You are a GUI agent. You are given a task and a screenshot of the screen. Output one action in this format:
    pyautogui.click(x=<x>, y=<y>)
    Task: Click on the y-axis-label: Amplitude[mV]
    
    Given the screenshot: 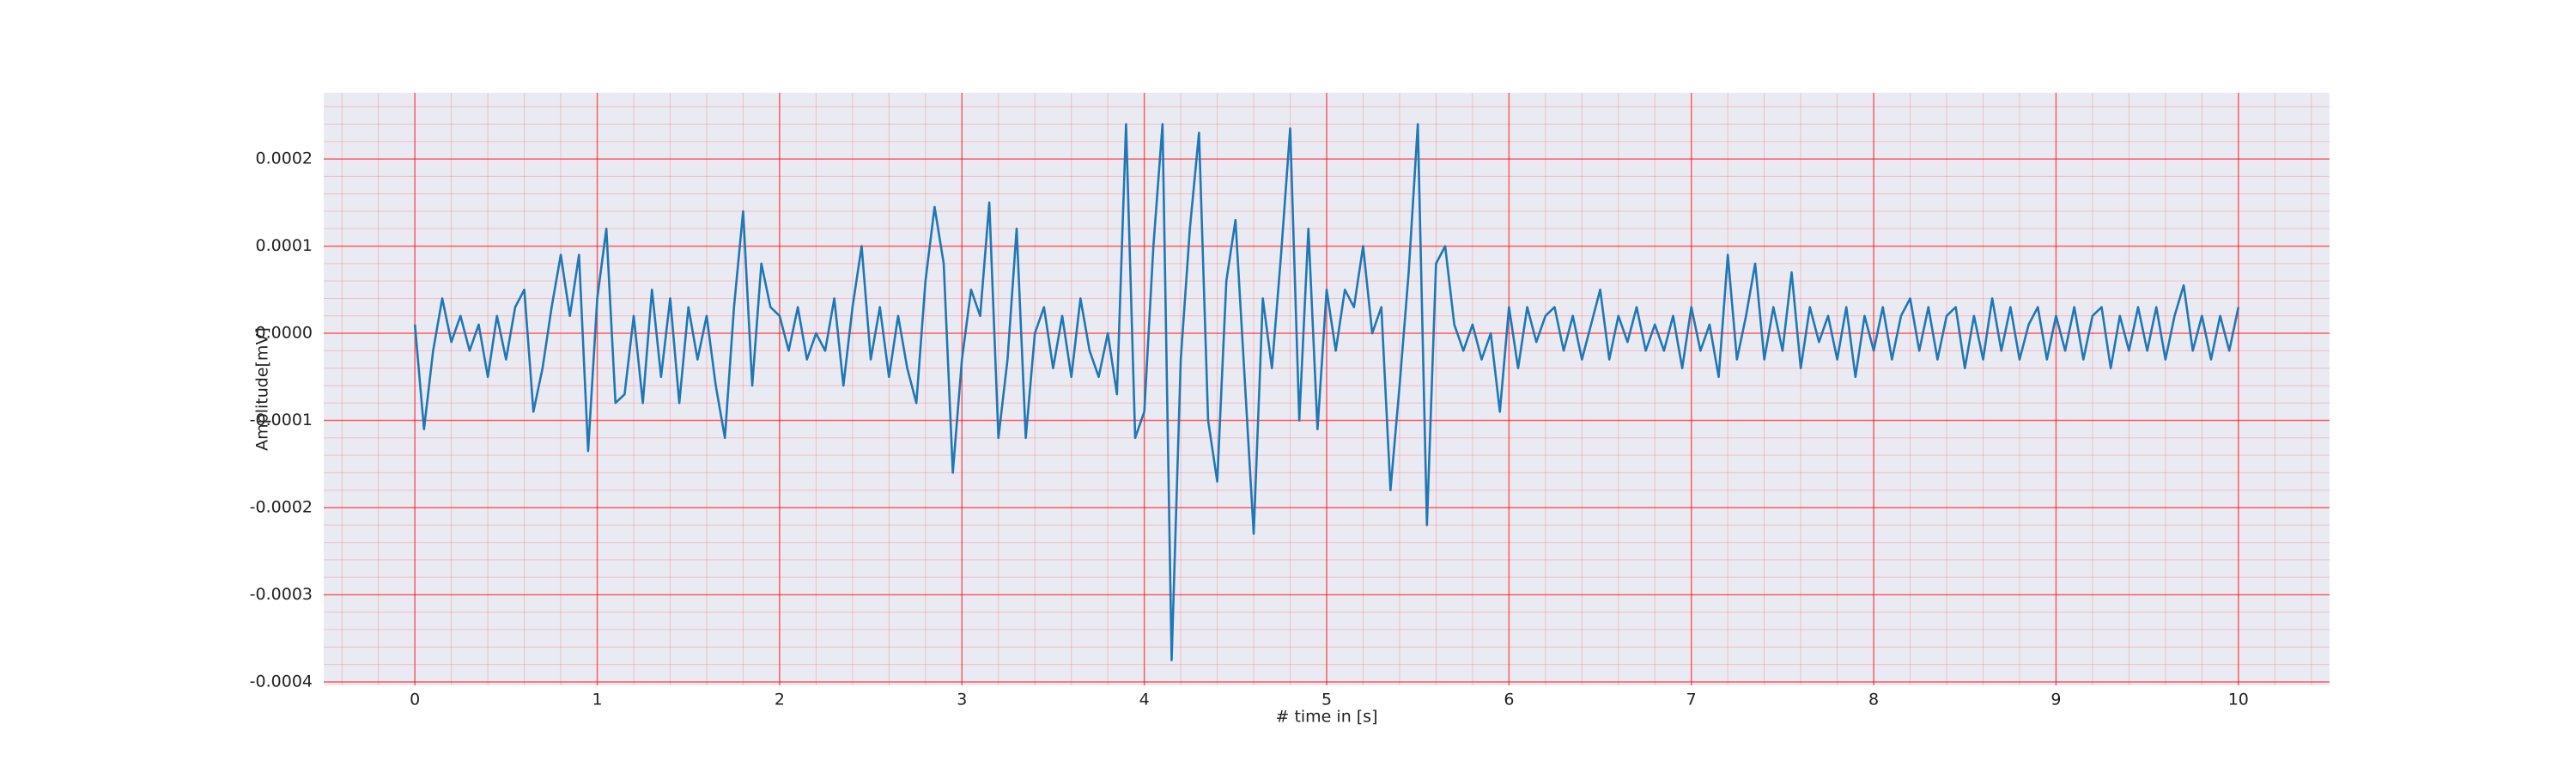 What is the action you would take?
    pyautogui.click(x=262, y=389)
    